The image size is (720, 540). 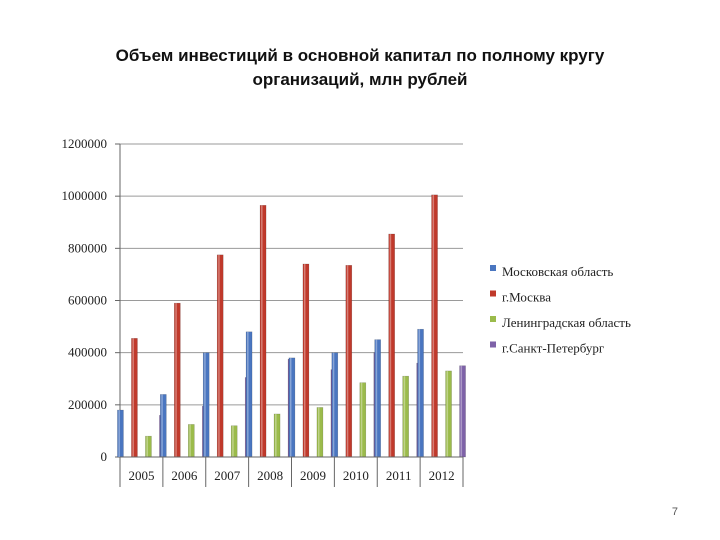 I want to click on x-tick-label: 2012, so click(x=442, y=475).